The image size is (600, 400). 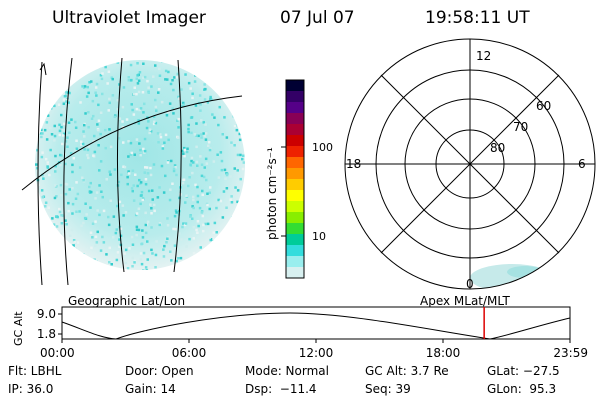 I want to click on info-door: Door: Open, so click(x=159, y=371).